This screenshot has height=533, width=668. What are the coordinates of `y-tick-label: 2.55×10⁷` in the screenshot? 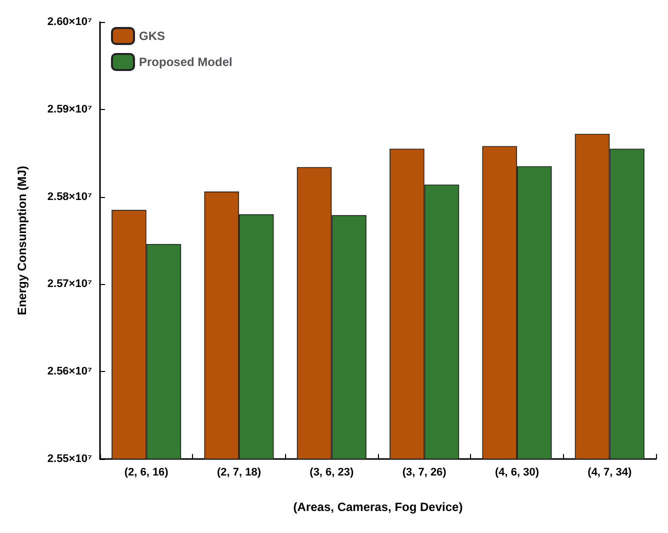 It's located at (69, 459).